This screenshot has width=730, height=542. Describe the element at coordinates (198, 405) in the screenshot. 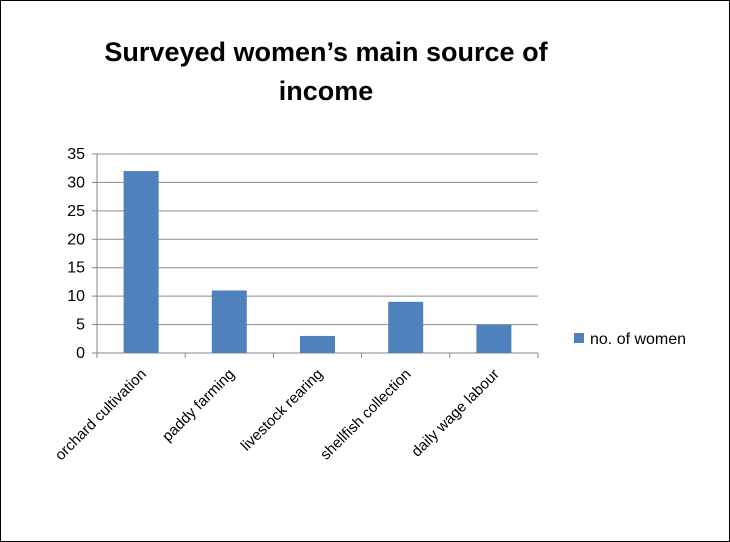

I see `x-tick-label: paddy farming` at that location.